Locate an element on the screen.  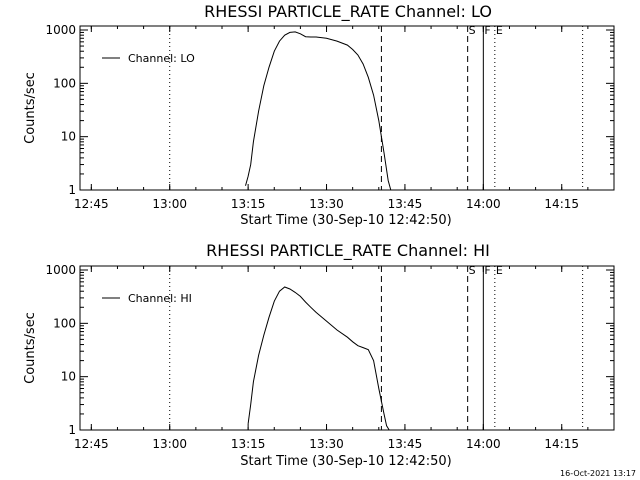
chart-title: RHESSI PARTICLE_RATE Channel: HI is located at coordinates (348, 251).